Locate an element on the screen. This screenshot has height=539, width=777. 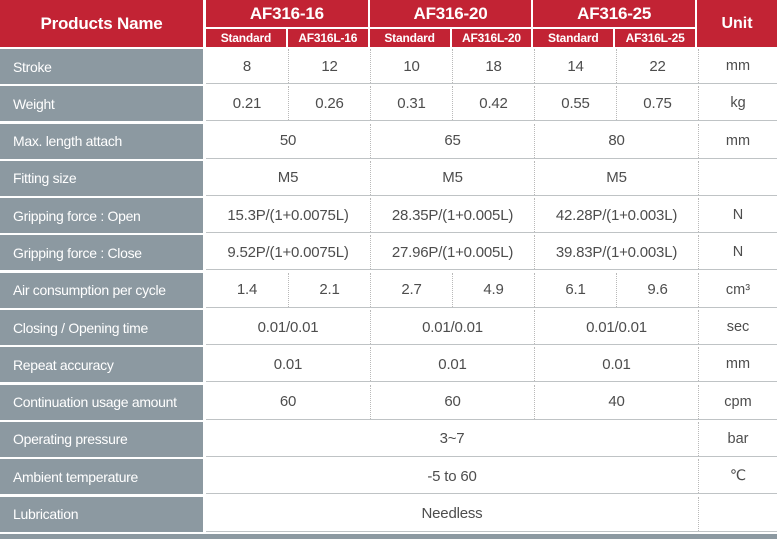
spec-cell: 9.6 is located at coordinates (657, 289).